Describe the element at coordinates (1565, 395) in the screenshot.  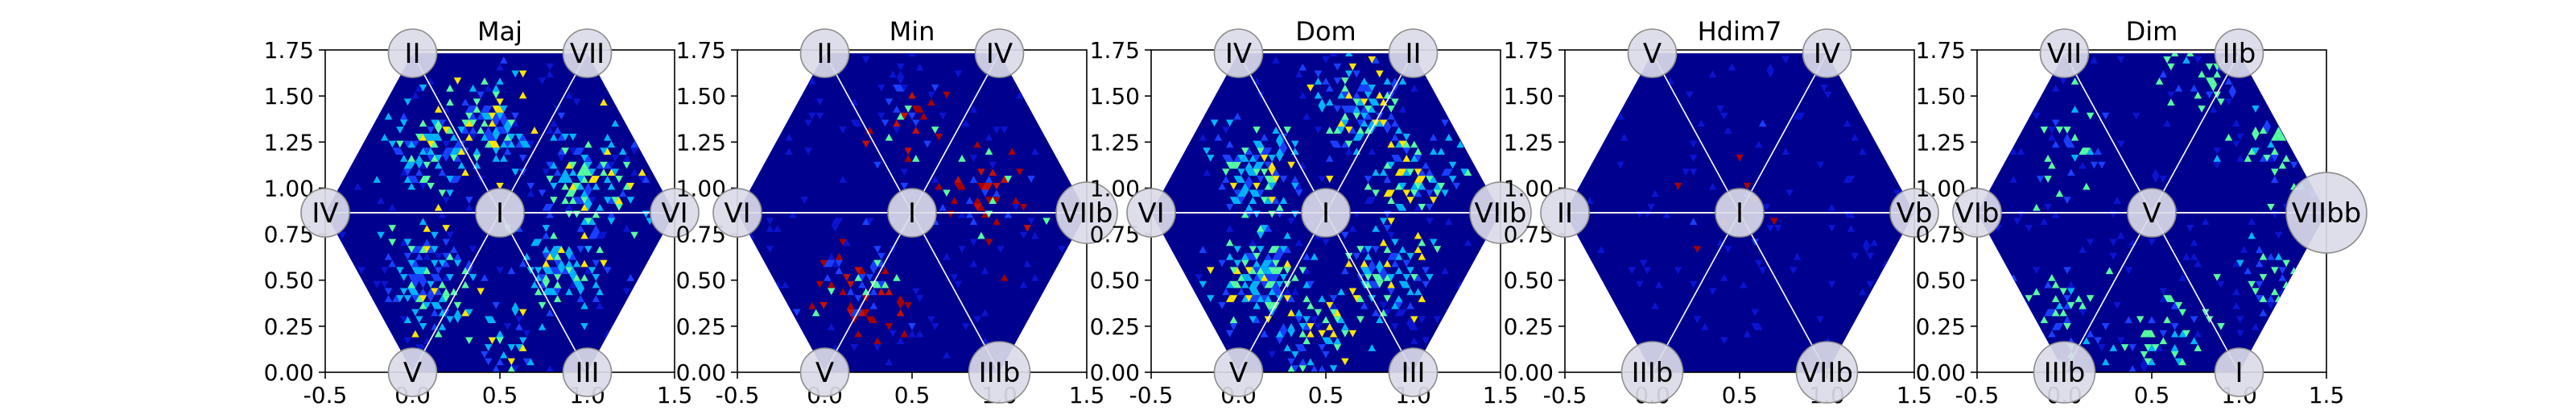
I see `x-tick-label: -0.5` at that location.